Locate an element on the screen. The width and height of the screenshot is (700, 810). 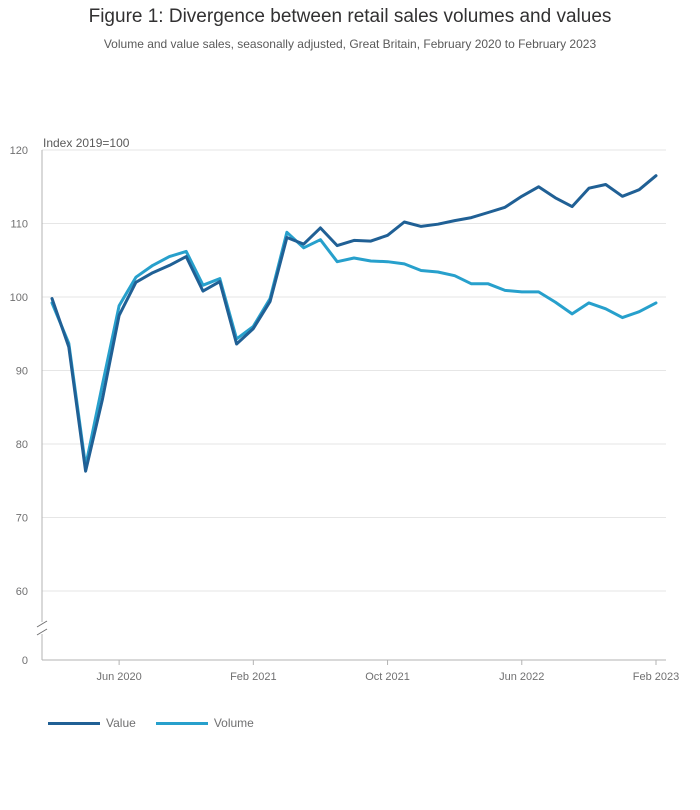
x-tick-label: Jun 2022 is located at coordinates (521, 677).